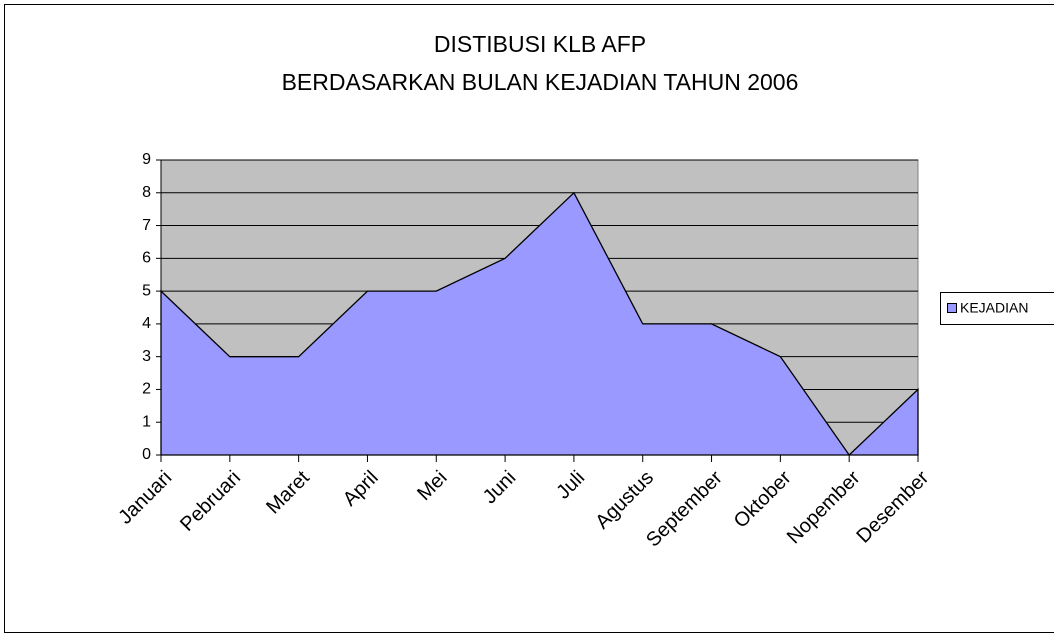  I want to click on y-tick-label: 6, so click(146, 258).